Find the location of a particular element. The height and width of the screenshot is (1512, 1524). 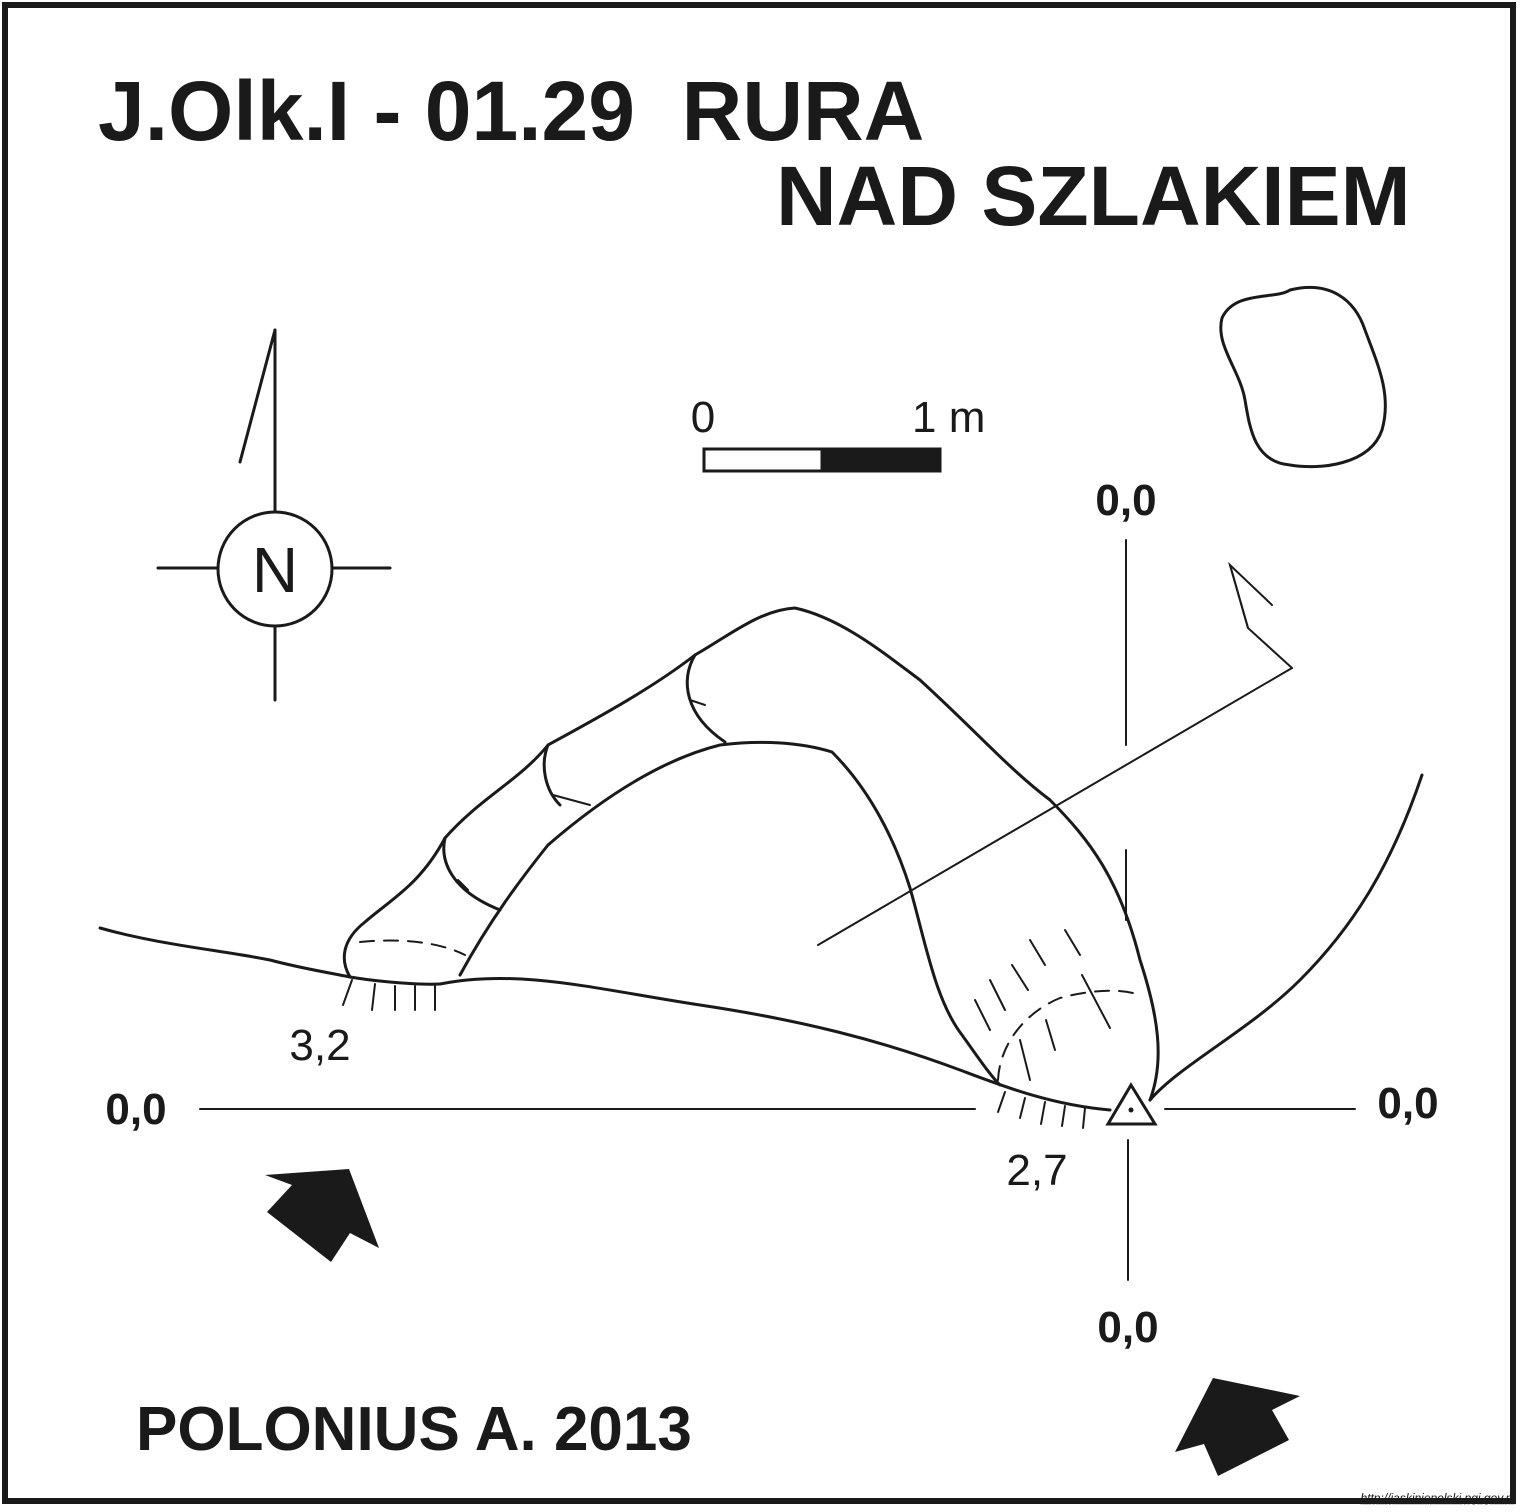

scale-white-segment is located at coordinates (763, 460).